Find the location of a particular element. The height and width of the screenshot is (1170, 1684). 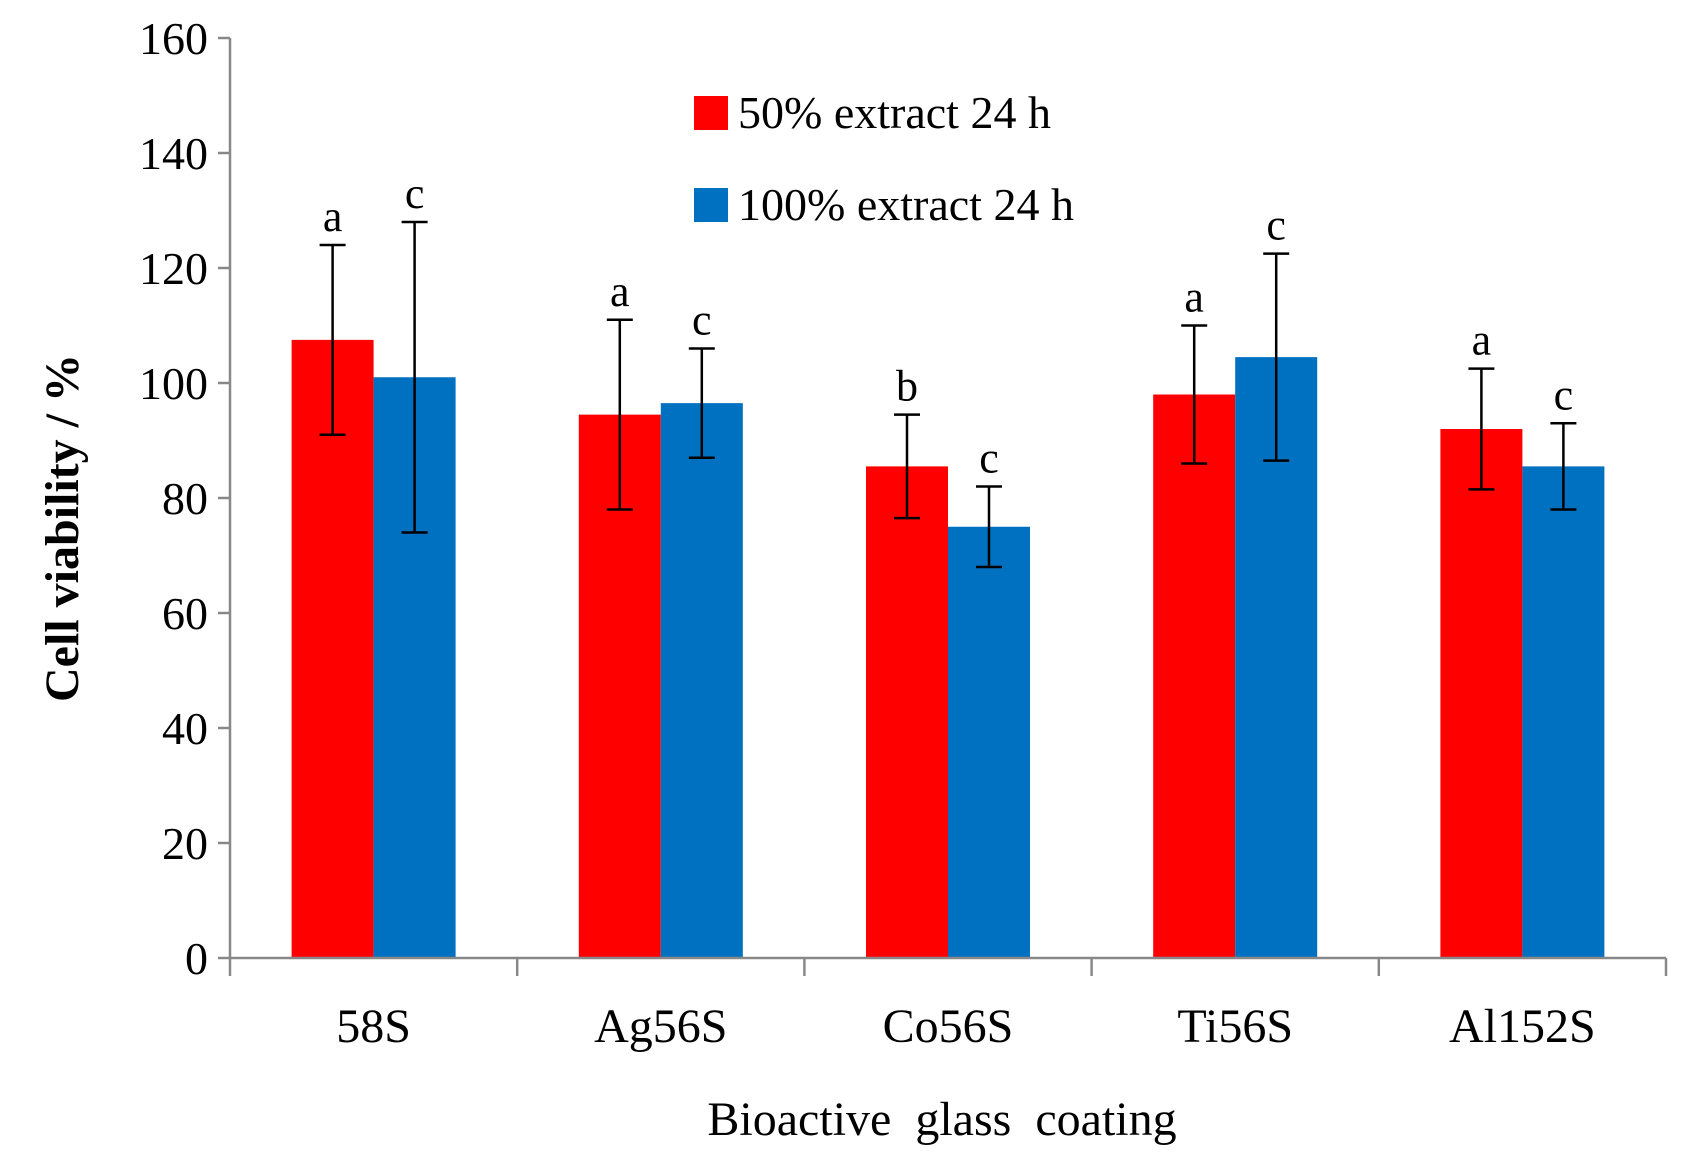

y-tick-label: 40 is located at coordinates (185, 728).